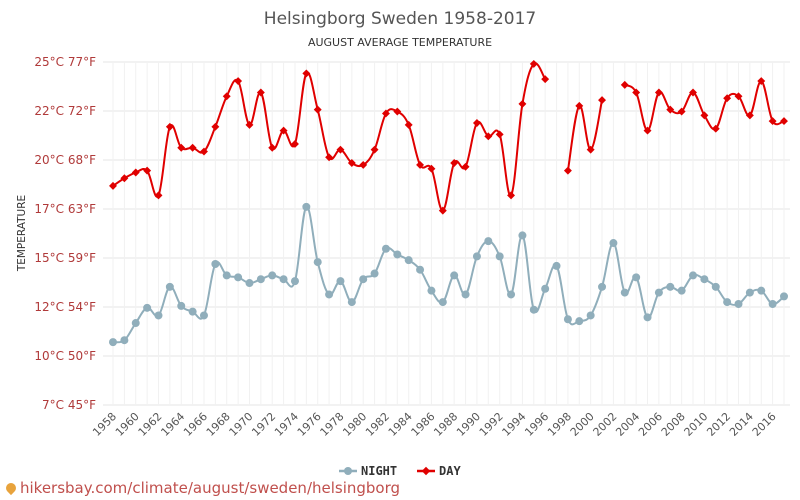 The image size is (800, 500). Describe the element at coordinates (368, 471) in the screenshot. I see `legend-item-night: NIGHT` at that location.